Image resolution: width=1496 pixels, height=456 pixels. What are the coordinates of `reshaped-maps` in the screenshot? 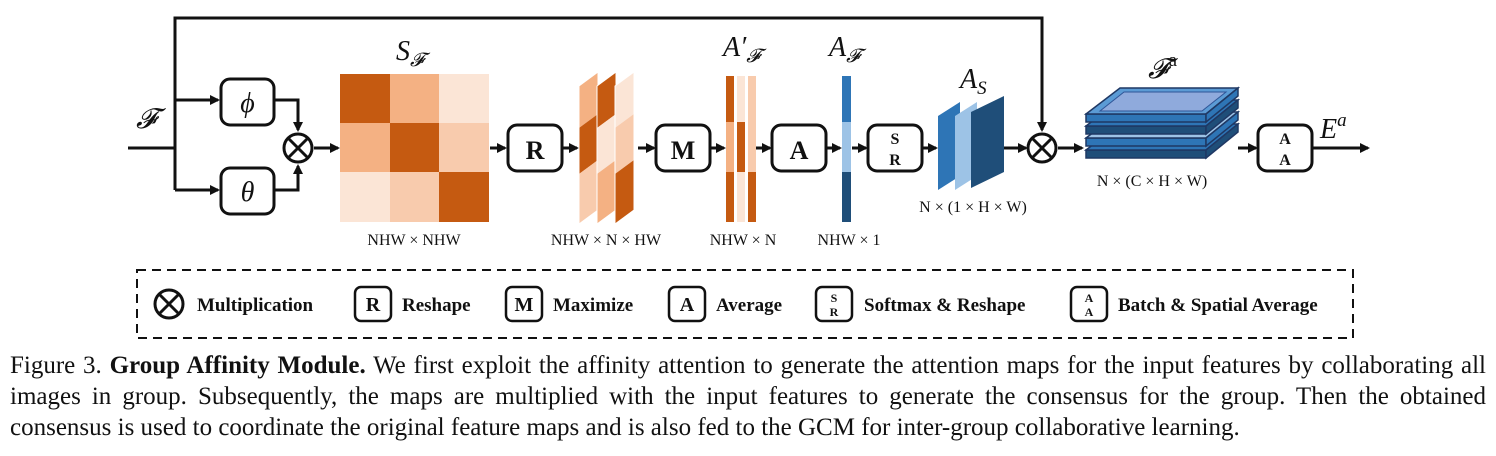 It's located at (606, 148).